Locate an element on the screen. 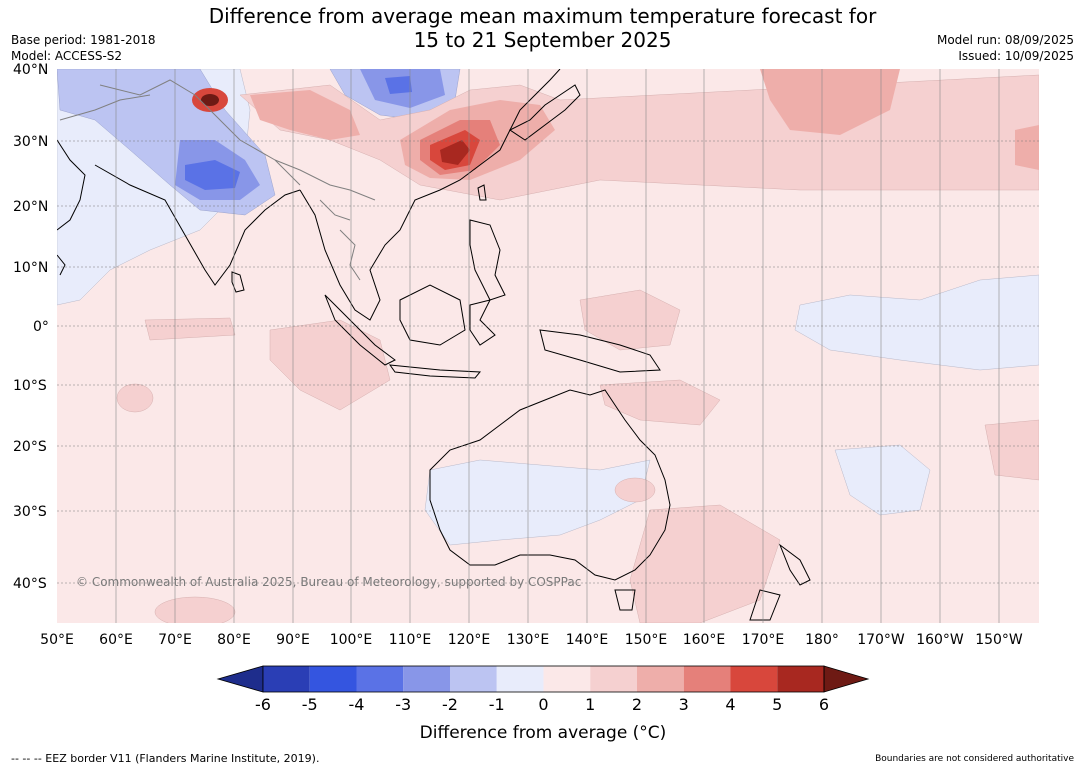 This screenshot has height=770, width=1085. anomaly-region-plus6-kashmir-core is located at coordinates (210, 100).